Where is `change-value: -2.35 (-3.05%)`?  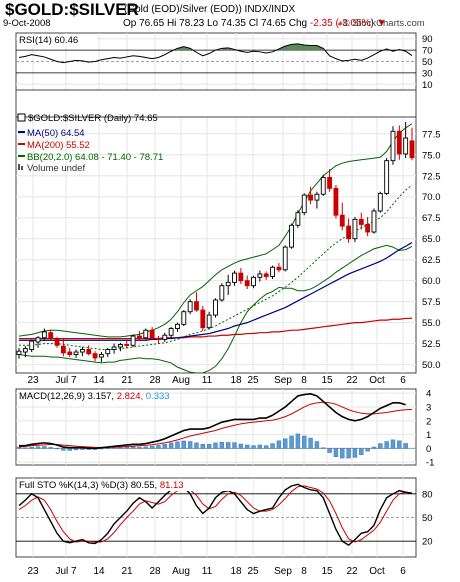
change-value: -2.35 (-3.05%) is located at coordinates (341, 23).